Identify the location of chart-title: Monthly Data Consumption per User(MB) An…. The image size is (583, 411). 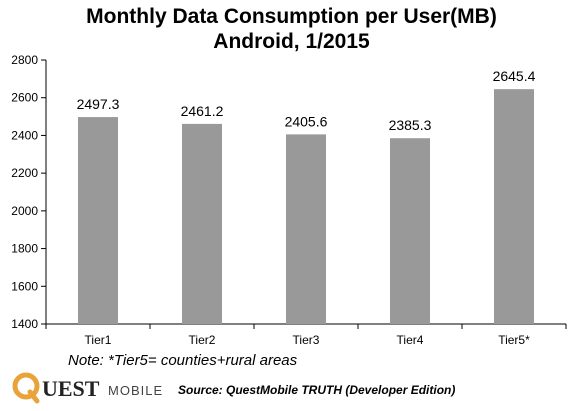
(291, 29).